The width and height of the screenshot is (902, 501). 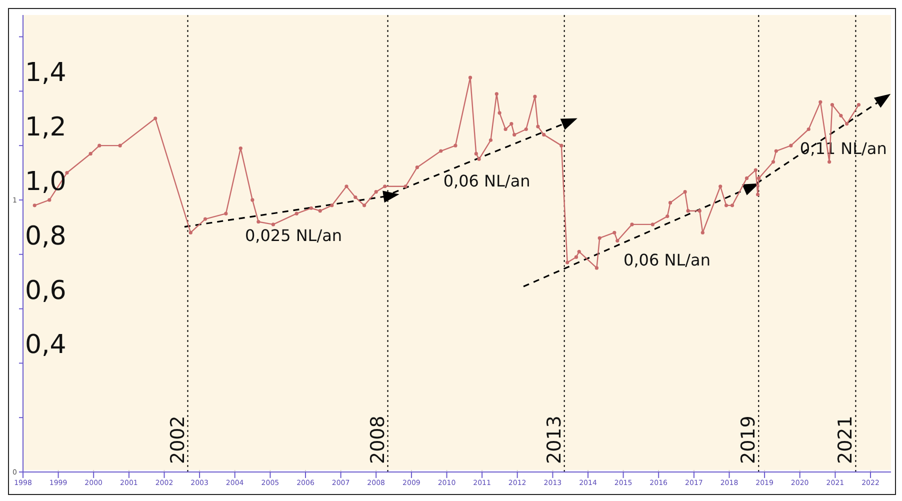 I want to click on y2-tick-label: 1,2, so click(x=45, y=127).